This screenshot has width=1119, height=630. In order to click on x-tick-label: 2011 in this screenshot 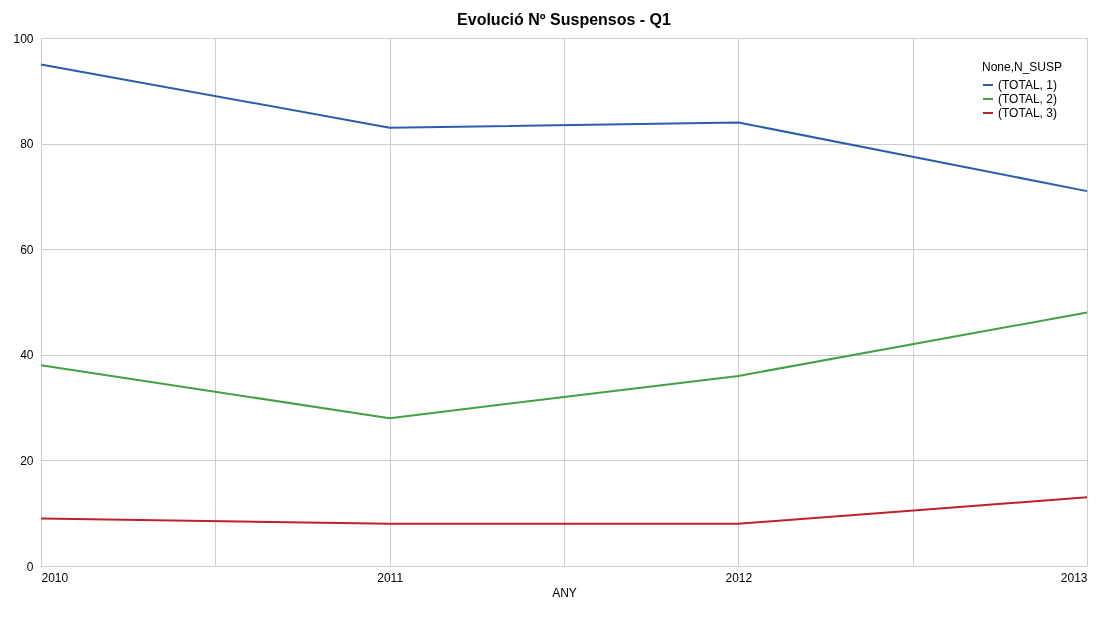, I will do `click(390, 577)`.